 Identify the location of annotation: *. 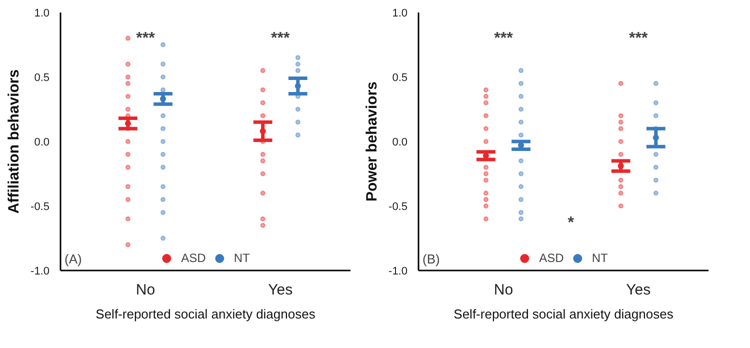
(571, 223).